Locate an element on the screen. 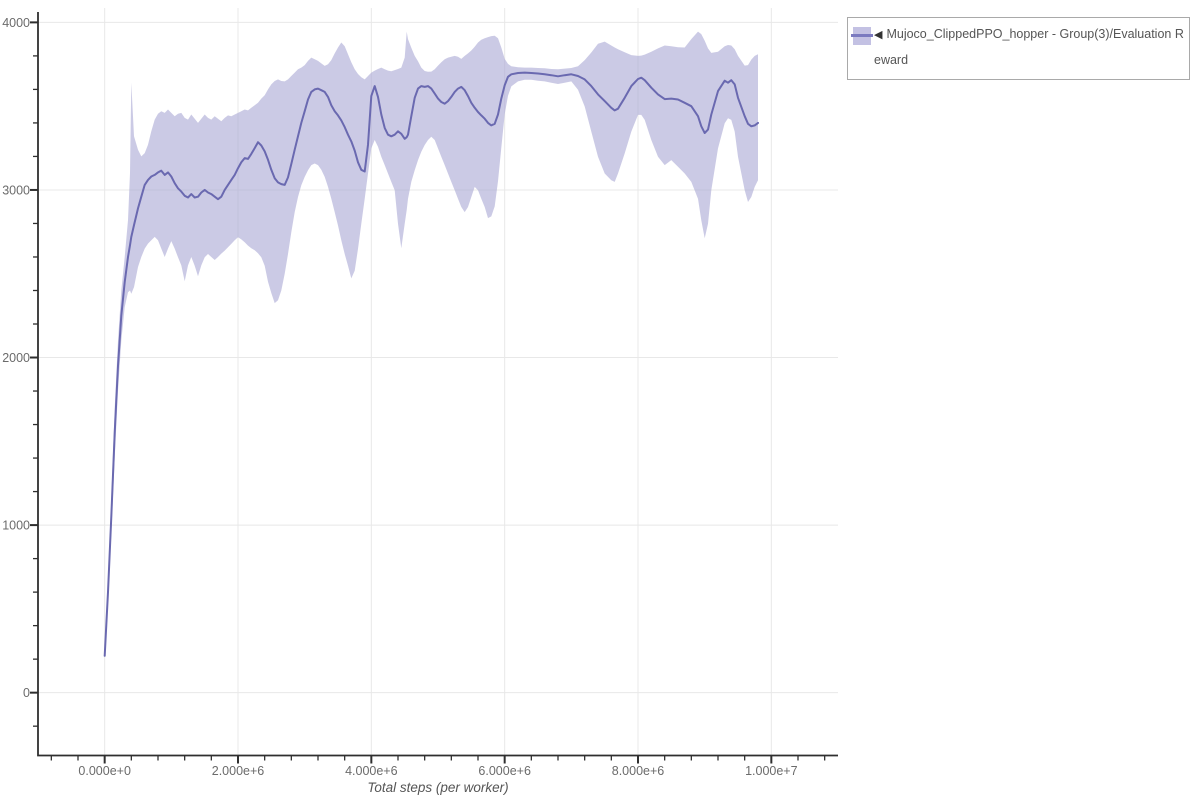  x-tick-label: 2.000e+6 is located at coordinates (238, 771).